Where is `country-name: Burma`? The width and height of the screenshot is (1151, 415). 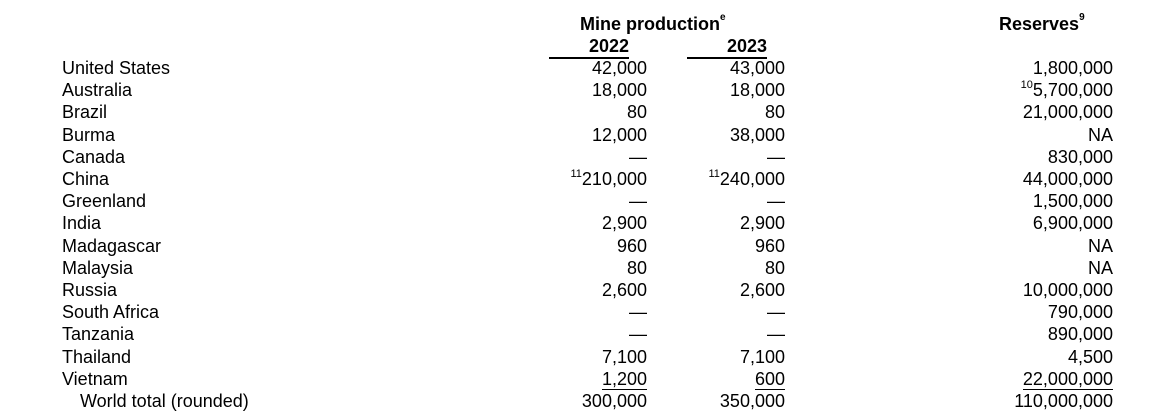 country-name: Burma is located at coordinates (89, 134).